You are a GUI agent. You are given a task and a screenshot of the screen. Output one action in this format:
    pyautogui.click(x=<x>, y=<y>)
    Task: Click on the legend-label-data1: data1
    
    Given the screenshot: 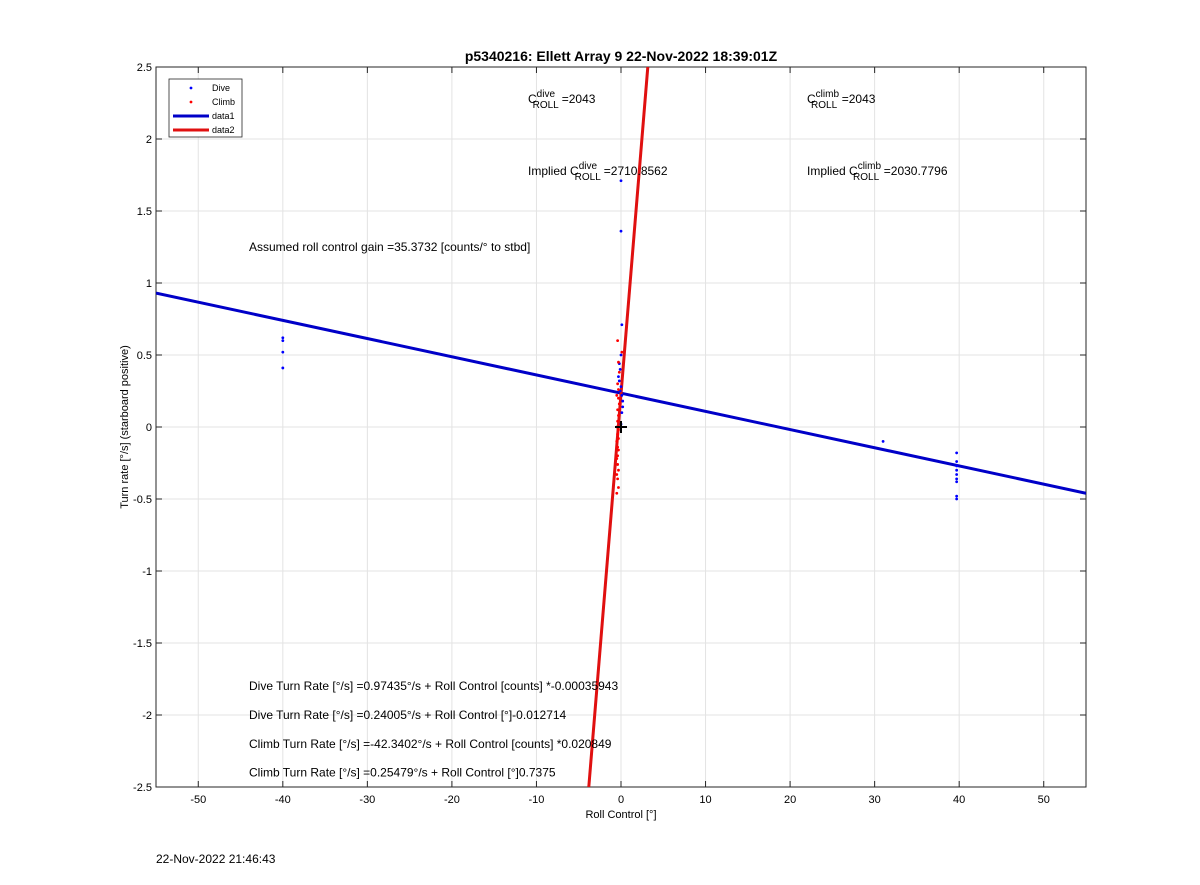 What is the action you would take?
    pyautogui.click(x=223, y=116)
    